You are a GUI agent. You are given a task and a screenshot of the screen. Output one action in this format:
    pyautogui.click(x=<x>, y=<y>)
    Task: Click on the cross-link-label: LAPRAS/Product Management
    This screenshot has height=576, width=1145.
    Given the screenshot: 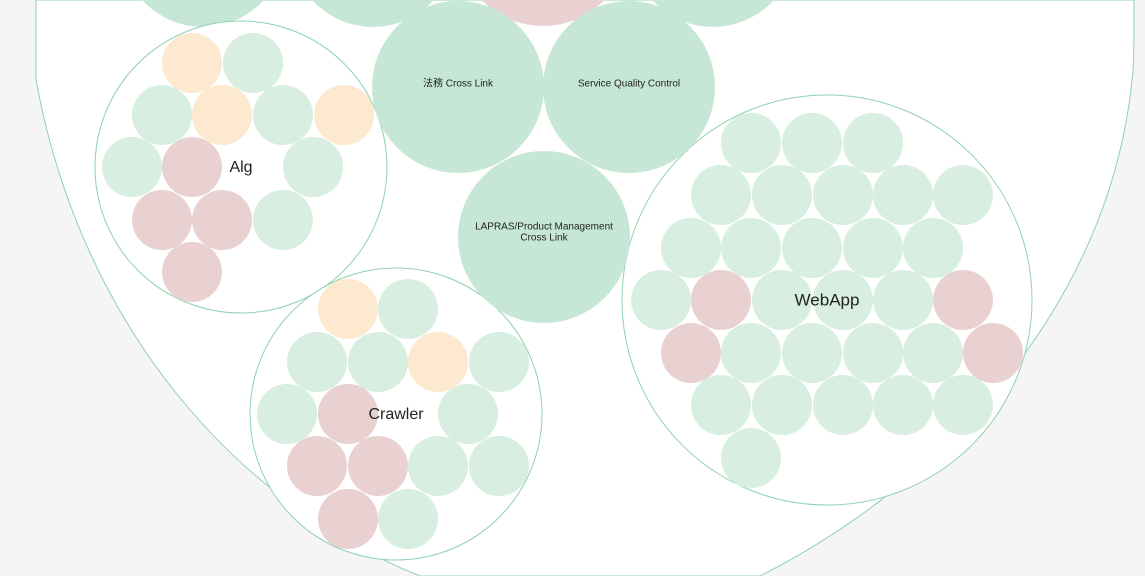 What is the action you would take?
    pyautogui.click(x=544, y=227)
    